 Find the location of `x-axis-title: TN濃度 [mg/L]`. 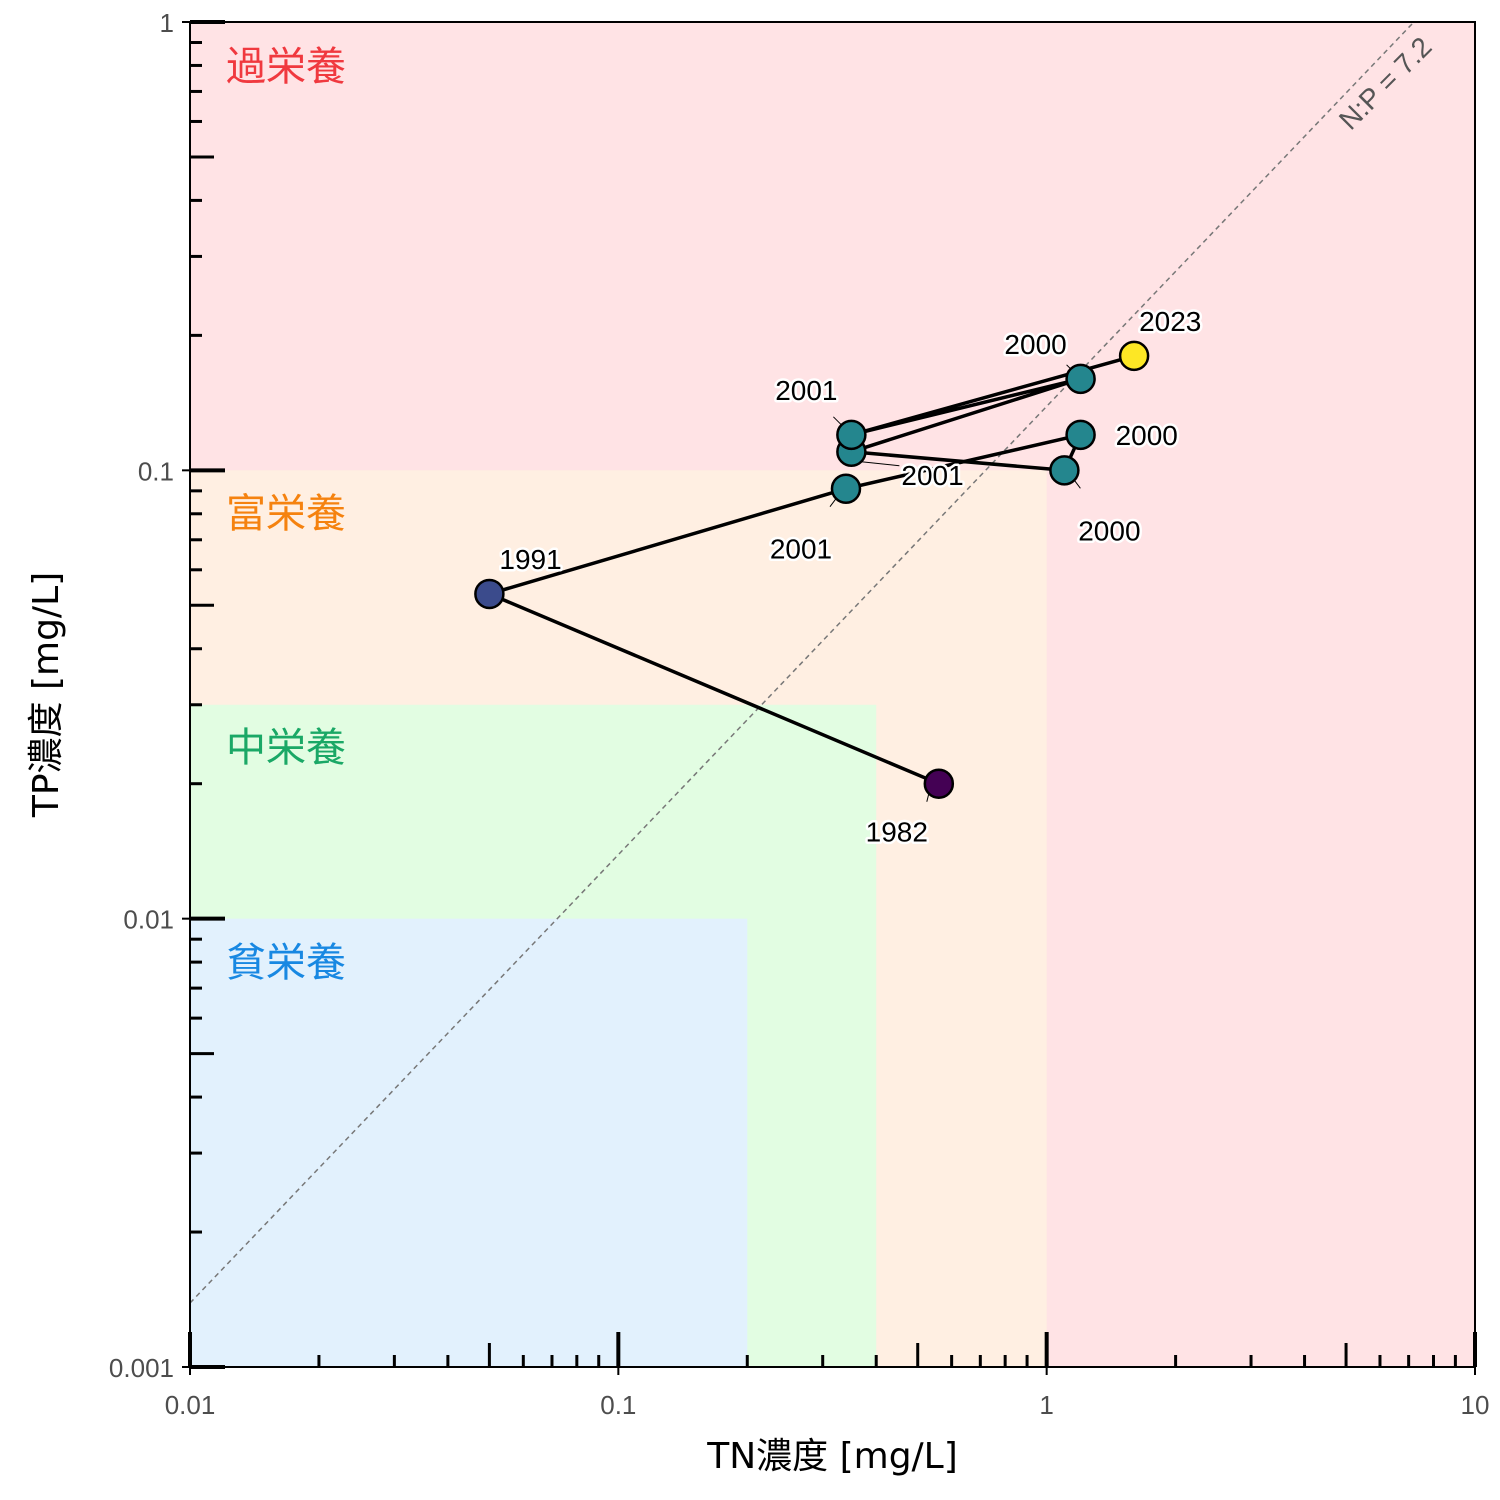

x-axis-title: TN濃度 [mg/L] is located at coordinates (832, 1456).